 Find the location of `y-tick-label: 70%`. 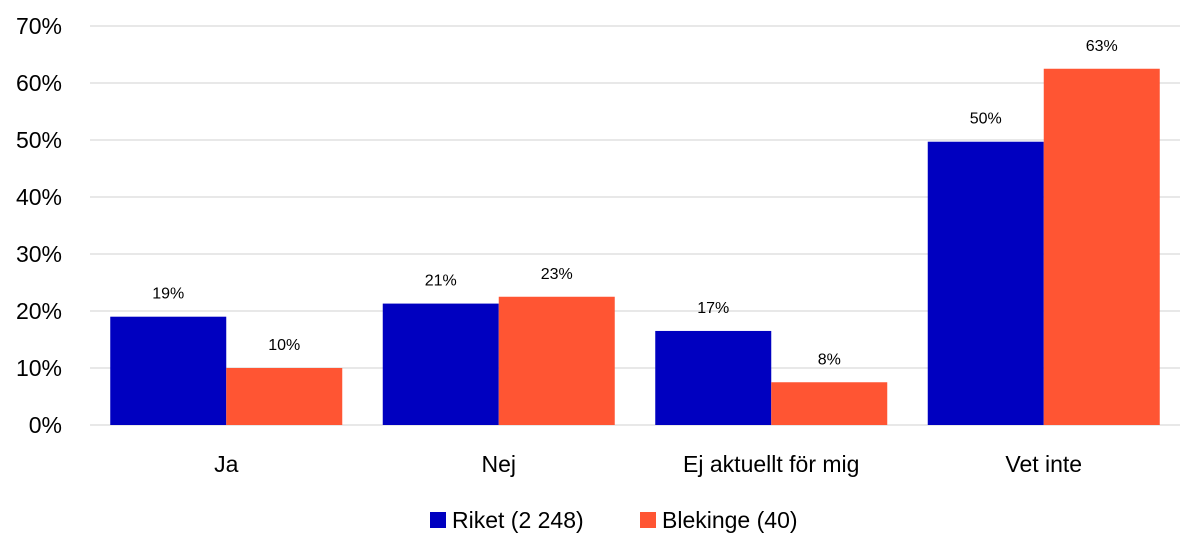

y-tick-label: 70% is located at coordinates (39, 26).